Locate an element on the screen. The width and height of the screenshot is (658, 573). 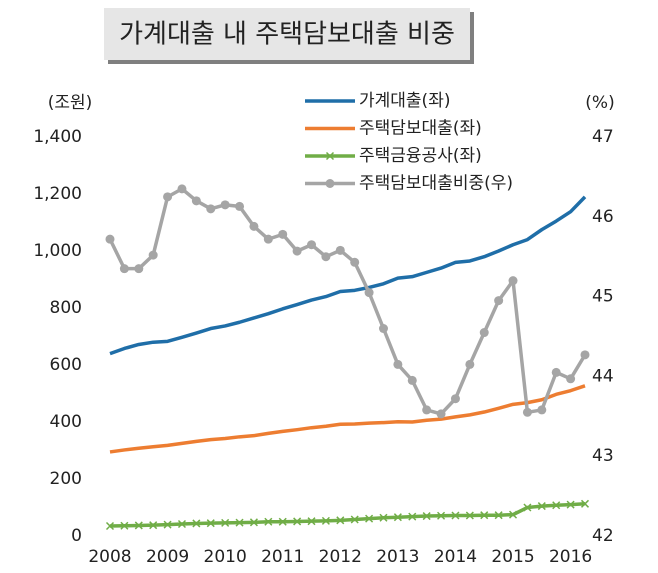
x-tick-label: 2008 is located at coordinates (109, 557).